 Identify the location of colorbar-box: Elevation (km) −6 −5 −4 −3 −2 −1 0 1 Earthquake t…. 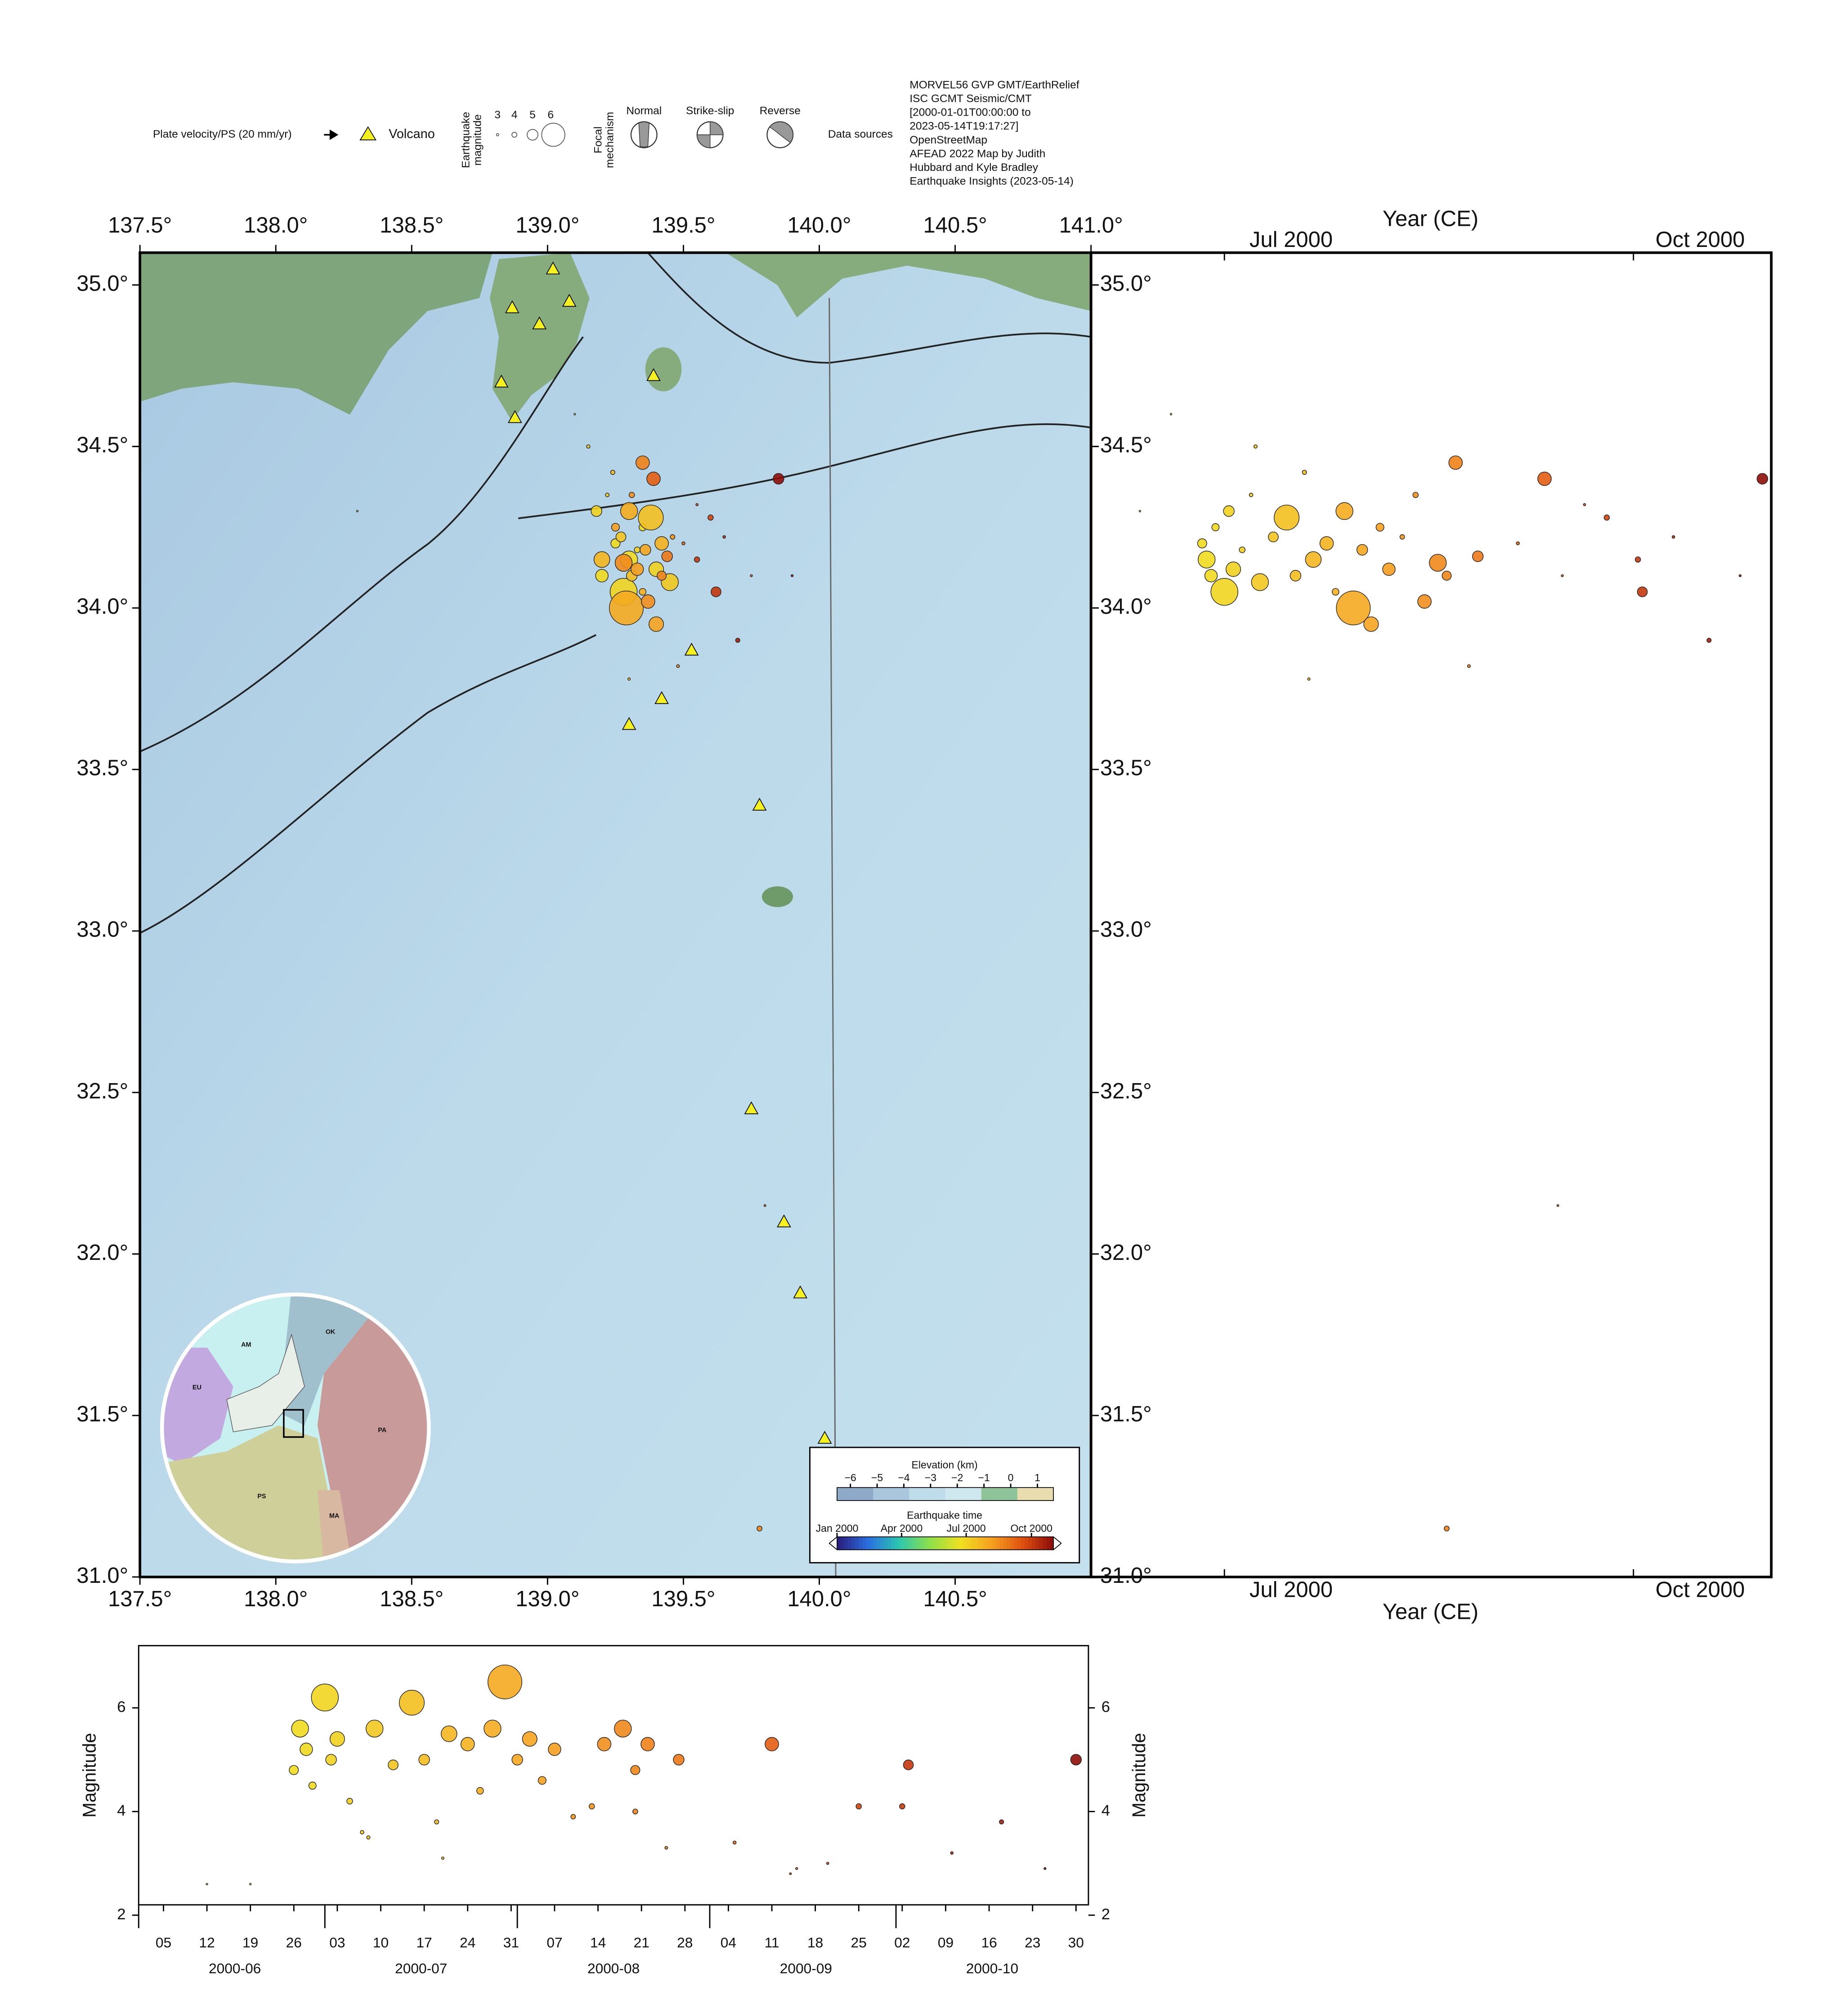
(944, 1505).